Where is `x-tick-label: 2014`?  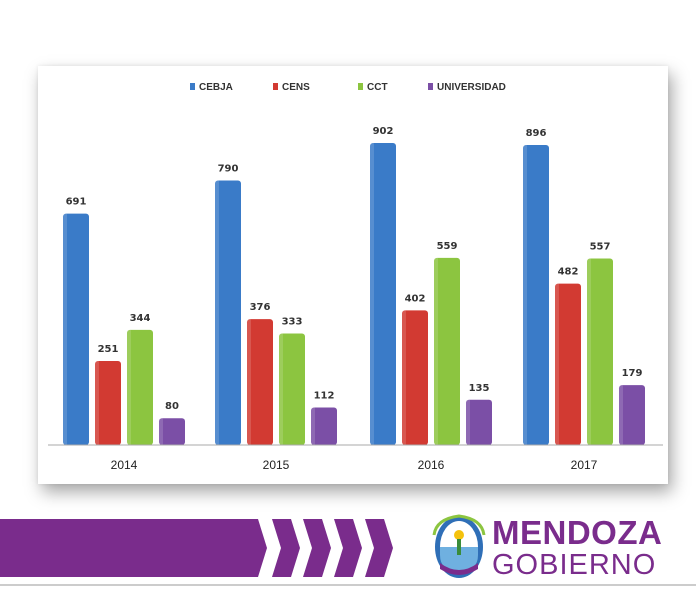
x-tick-label: 2014 is located at coordinates (124, 465).